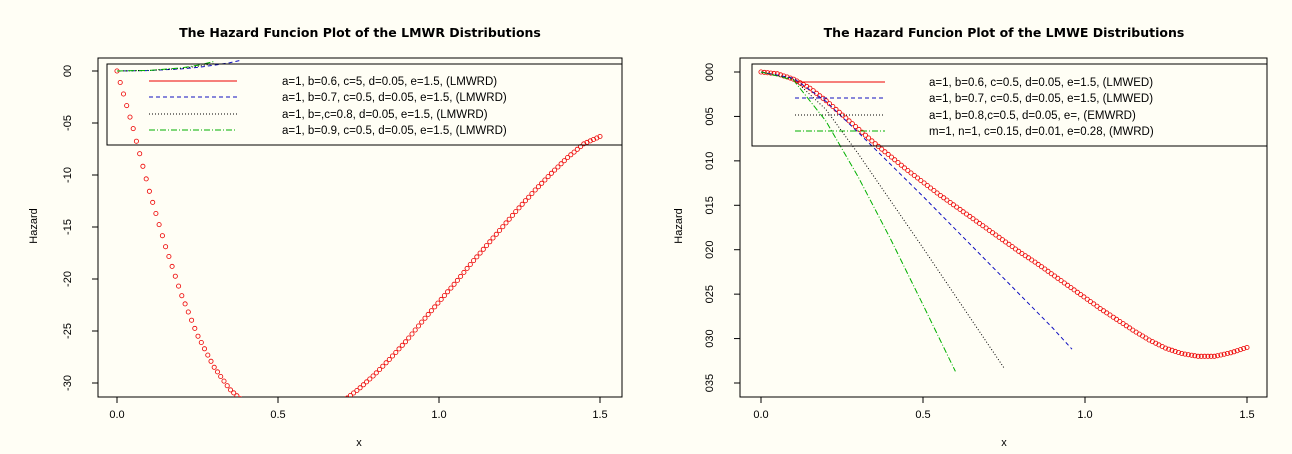 The width and height of the screenshot is (1292, 454). Describe the element at coordinates (710, 161) in the screenshot. I see `y-tick-label: 010` at that location.